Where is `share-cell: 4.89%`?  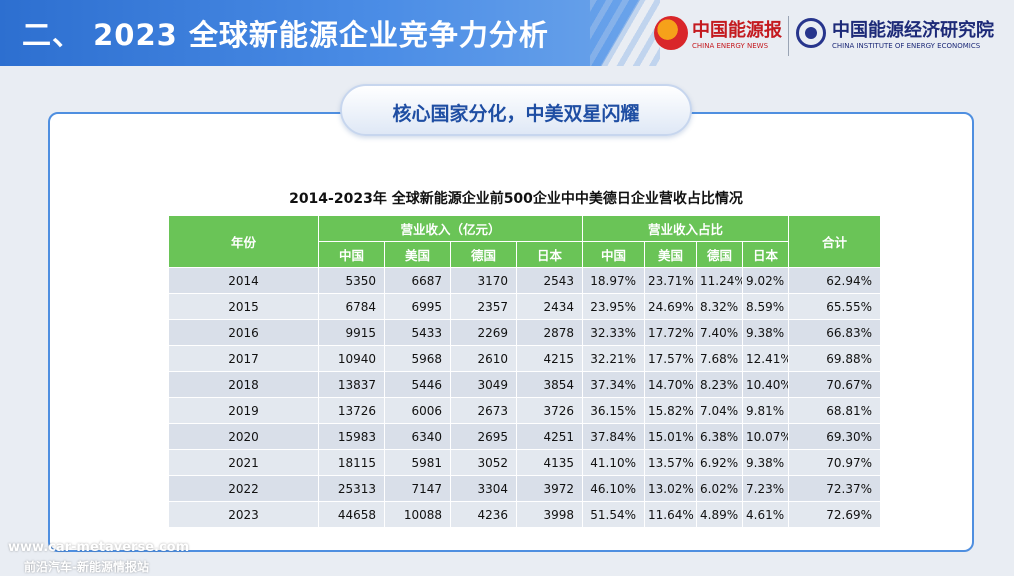 share-cell: 4.89% is located at coordinates (720, 514).